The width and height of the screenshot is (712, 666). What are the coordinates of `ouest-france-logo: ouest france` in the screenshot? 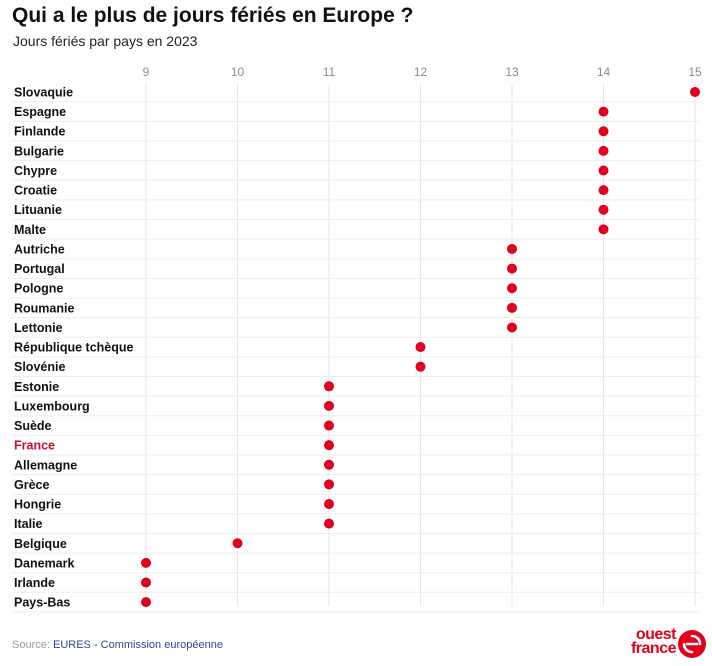 It's located at (662, 644).